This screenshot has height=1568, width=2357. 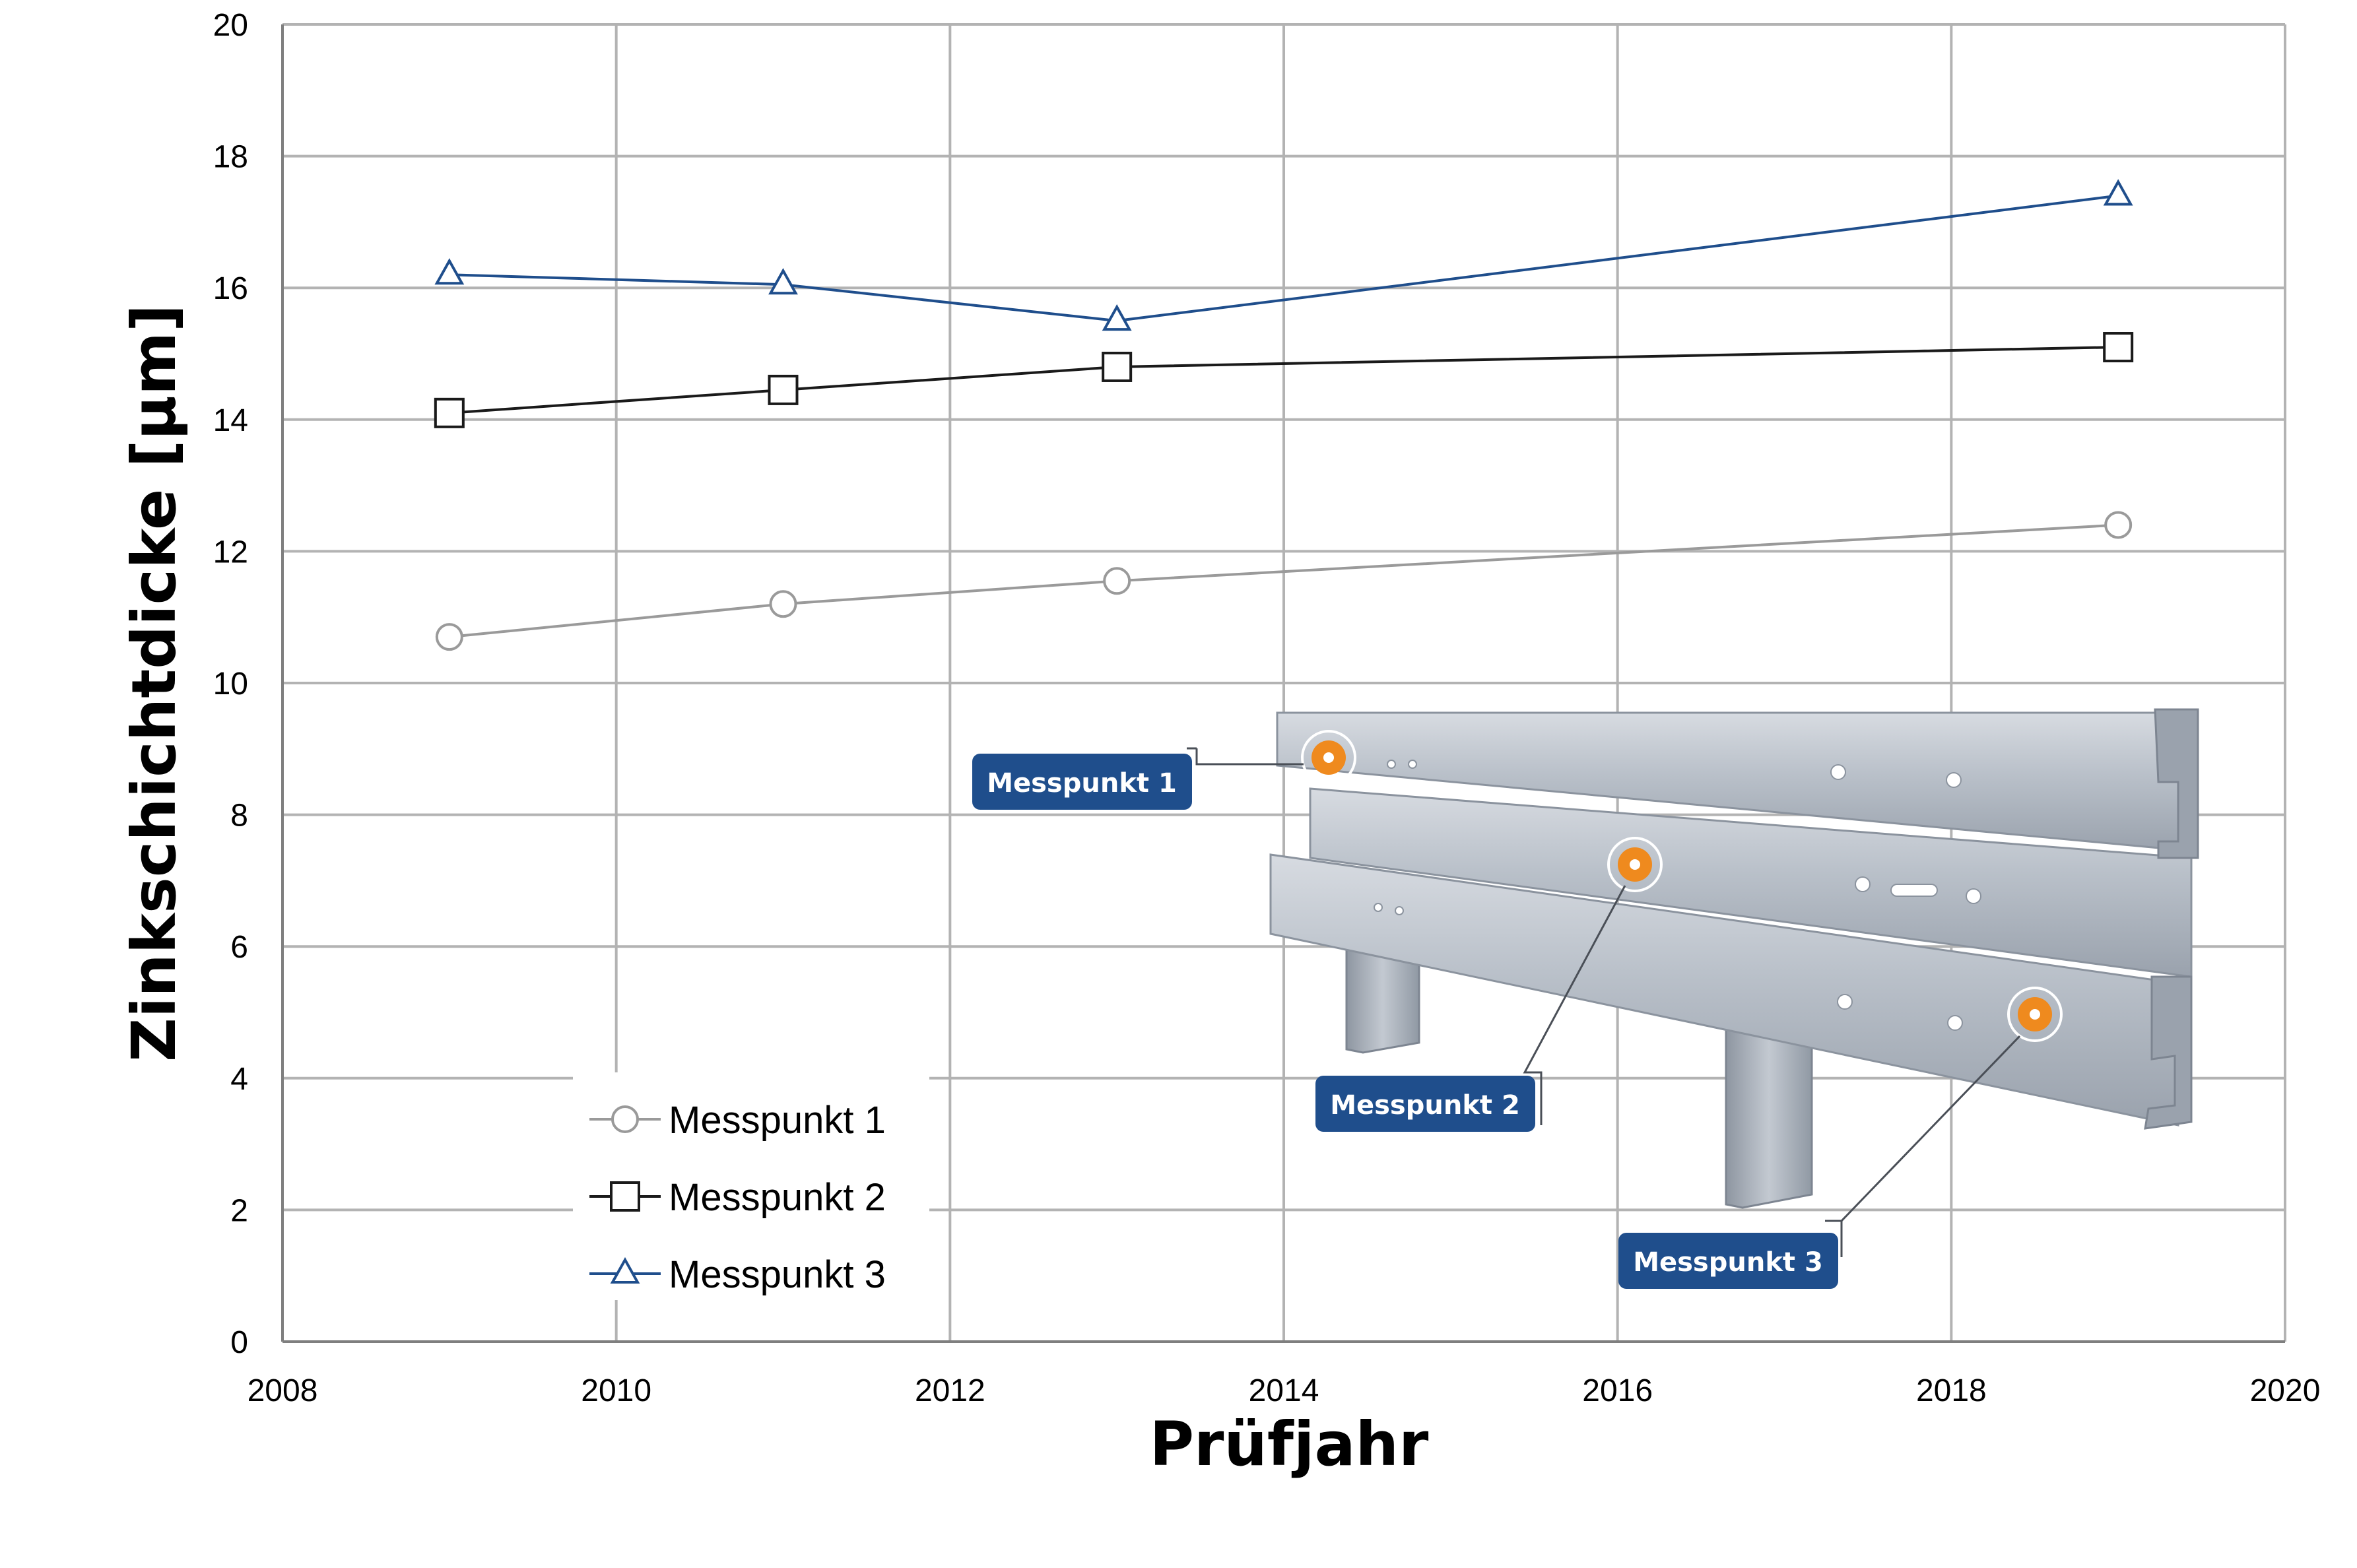 I want to click on measure-point-1-icon, so click(x=1328, y=758).